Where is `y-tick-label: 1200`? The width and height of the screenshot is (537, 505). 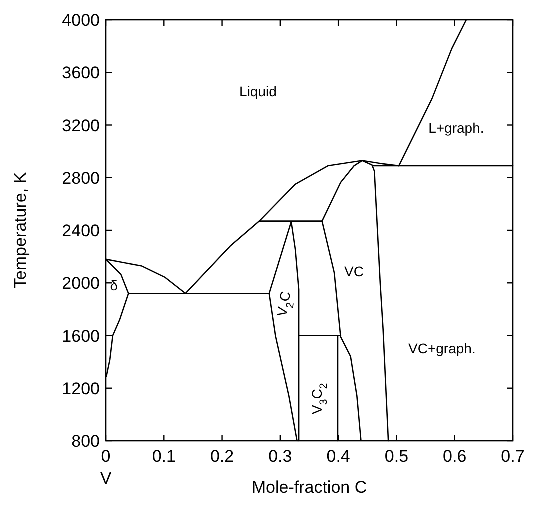 y-tick-label: 1200 is located at coordinates (81, 388).